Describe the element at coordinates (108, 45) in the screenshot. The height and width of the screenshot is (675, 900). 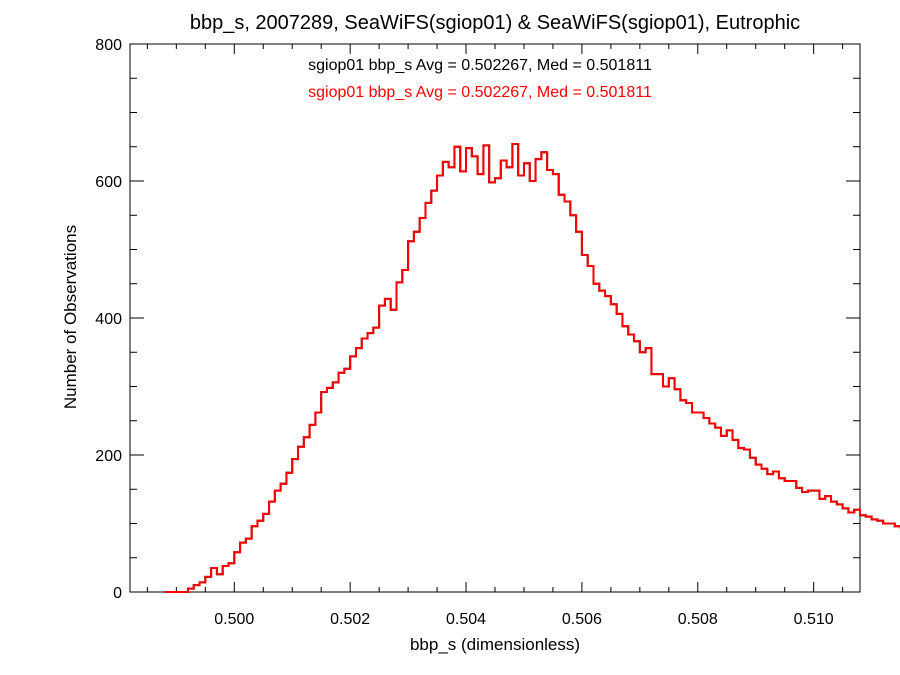
I see `y-tick-label: 800` at that location.